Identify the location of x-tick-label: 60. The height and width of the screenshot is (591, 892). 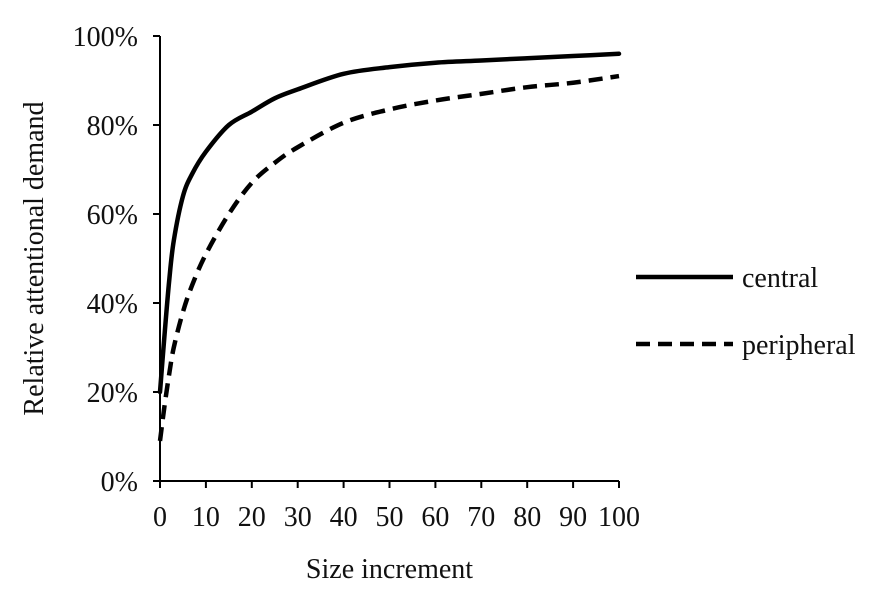
(435, 517).